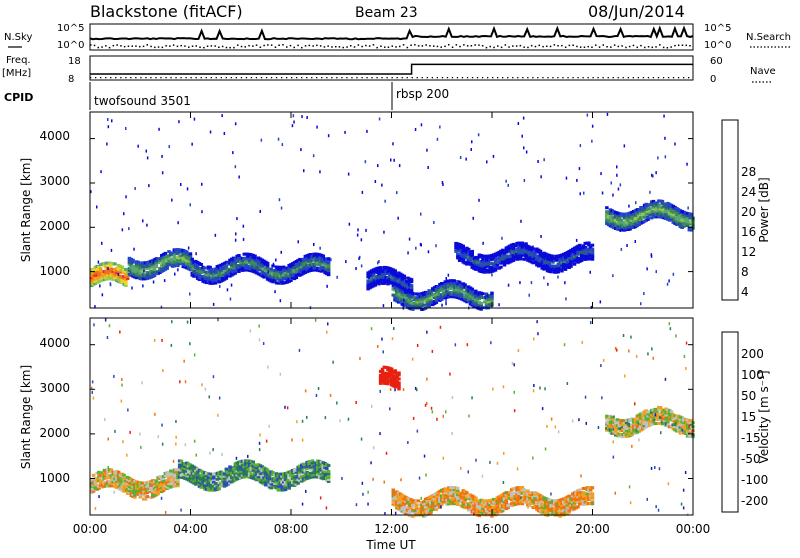 The height and width of the screenshot is (558, 800). I want to click on freq-left-tick-bottom: 8, so click(71, 79).